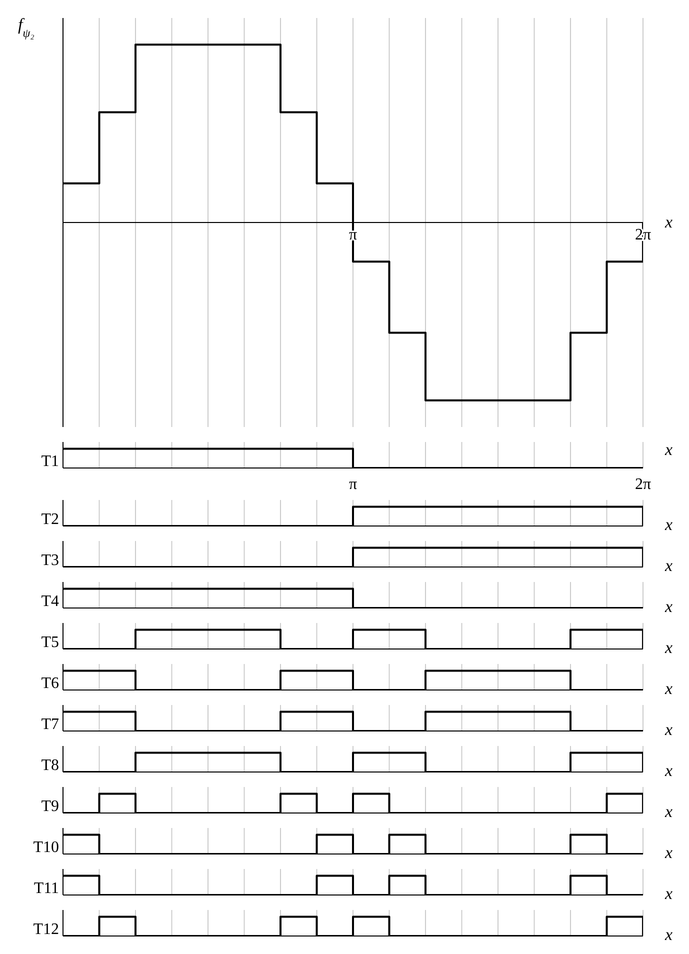 Image resolution: width=689 pixels, height=954 pixels. Describe the element at coordinates (50, 601) in the screenshot. I see `y-axis-title: T4` at that location.